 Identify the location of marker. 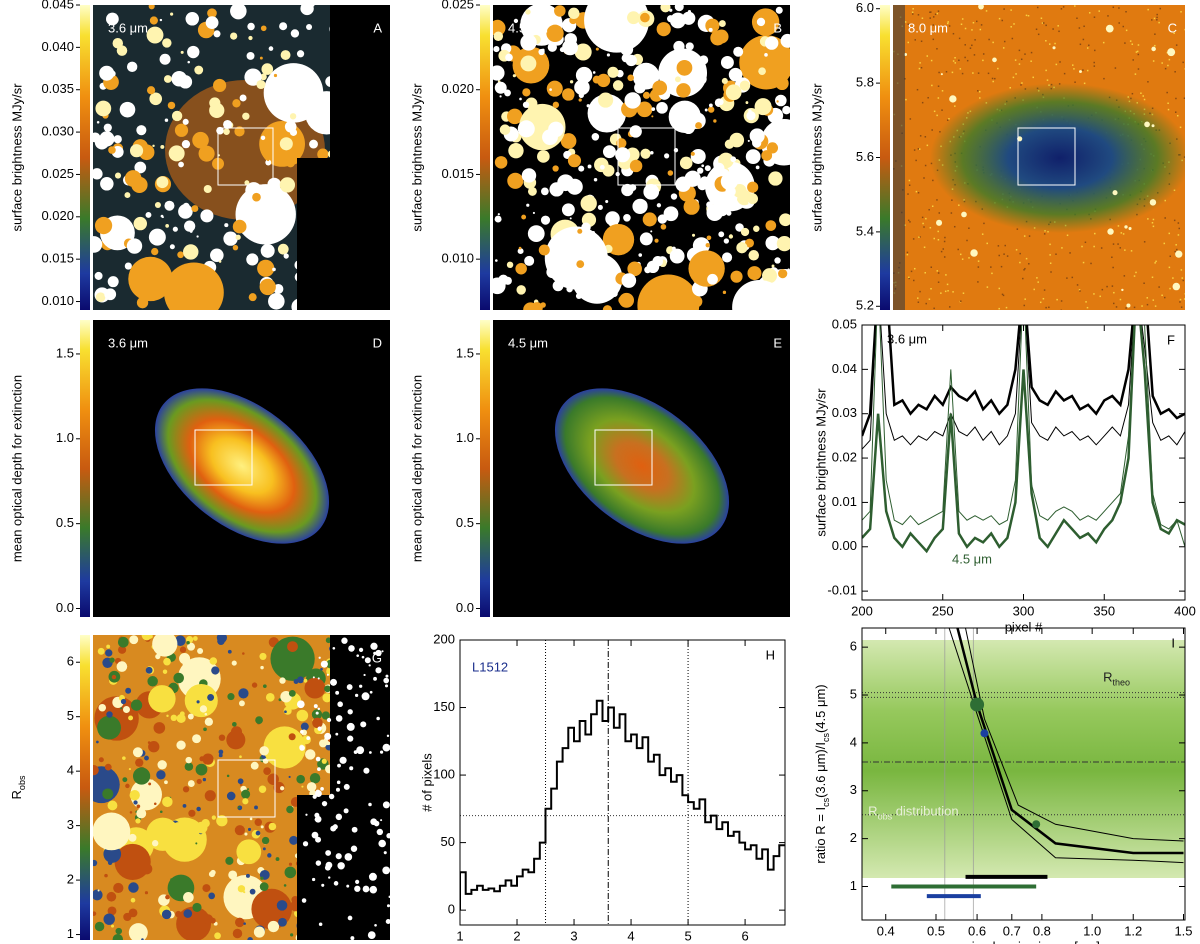
(1036, 824).